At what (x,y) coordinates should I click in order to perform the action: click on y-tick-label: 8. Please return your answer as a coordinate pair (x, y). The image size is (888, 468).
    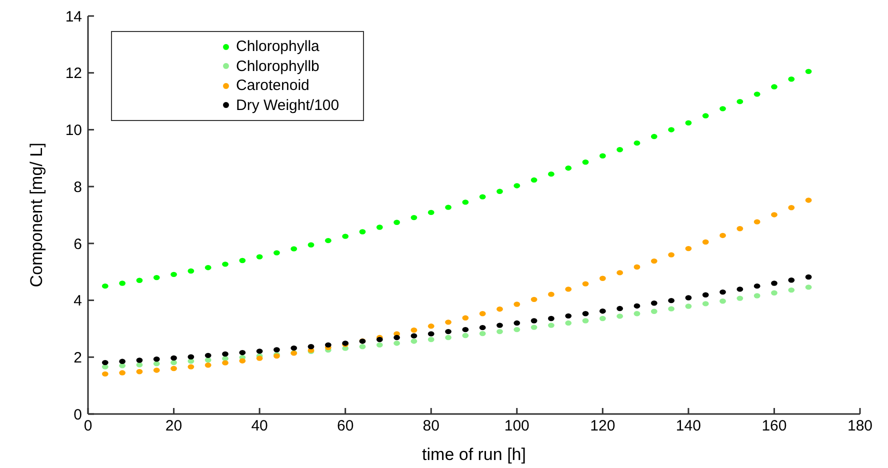
    Looking at the image, I should click on (78, 187).